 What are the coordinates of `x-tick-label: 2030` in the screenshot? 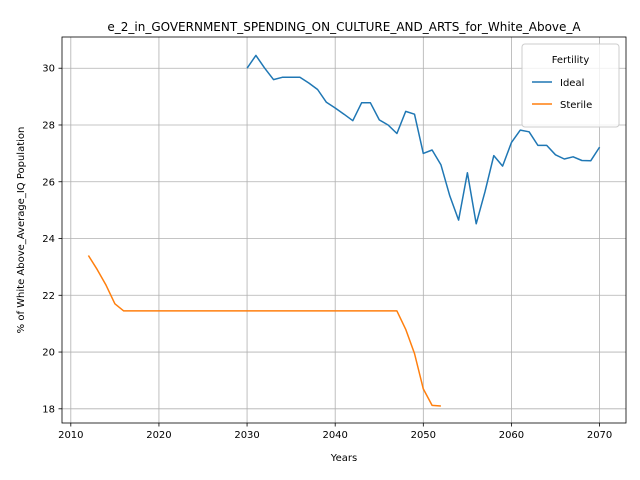 It's located at (246, 435).